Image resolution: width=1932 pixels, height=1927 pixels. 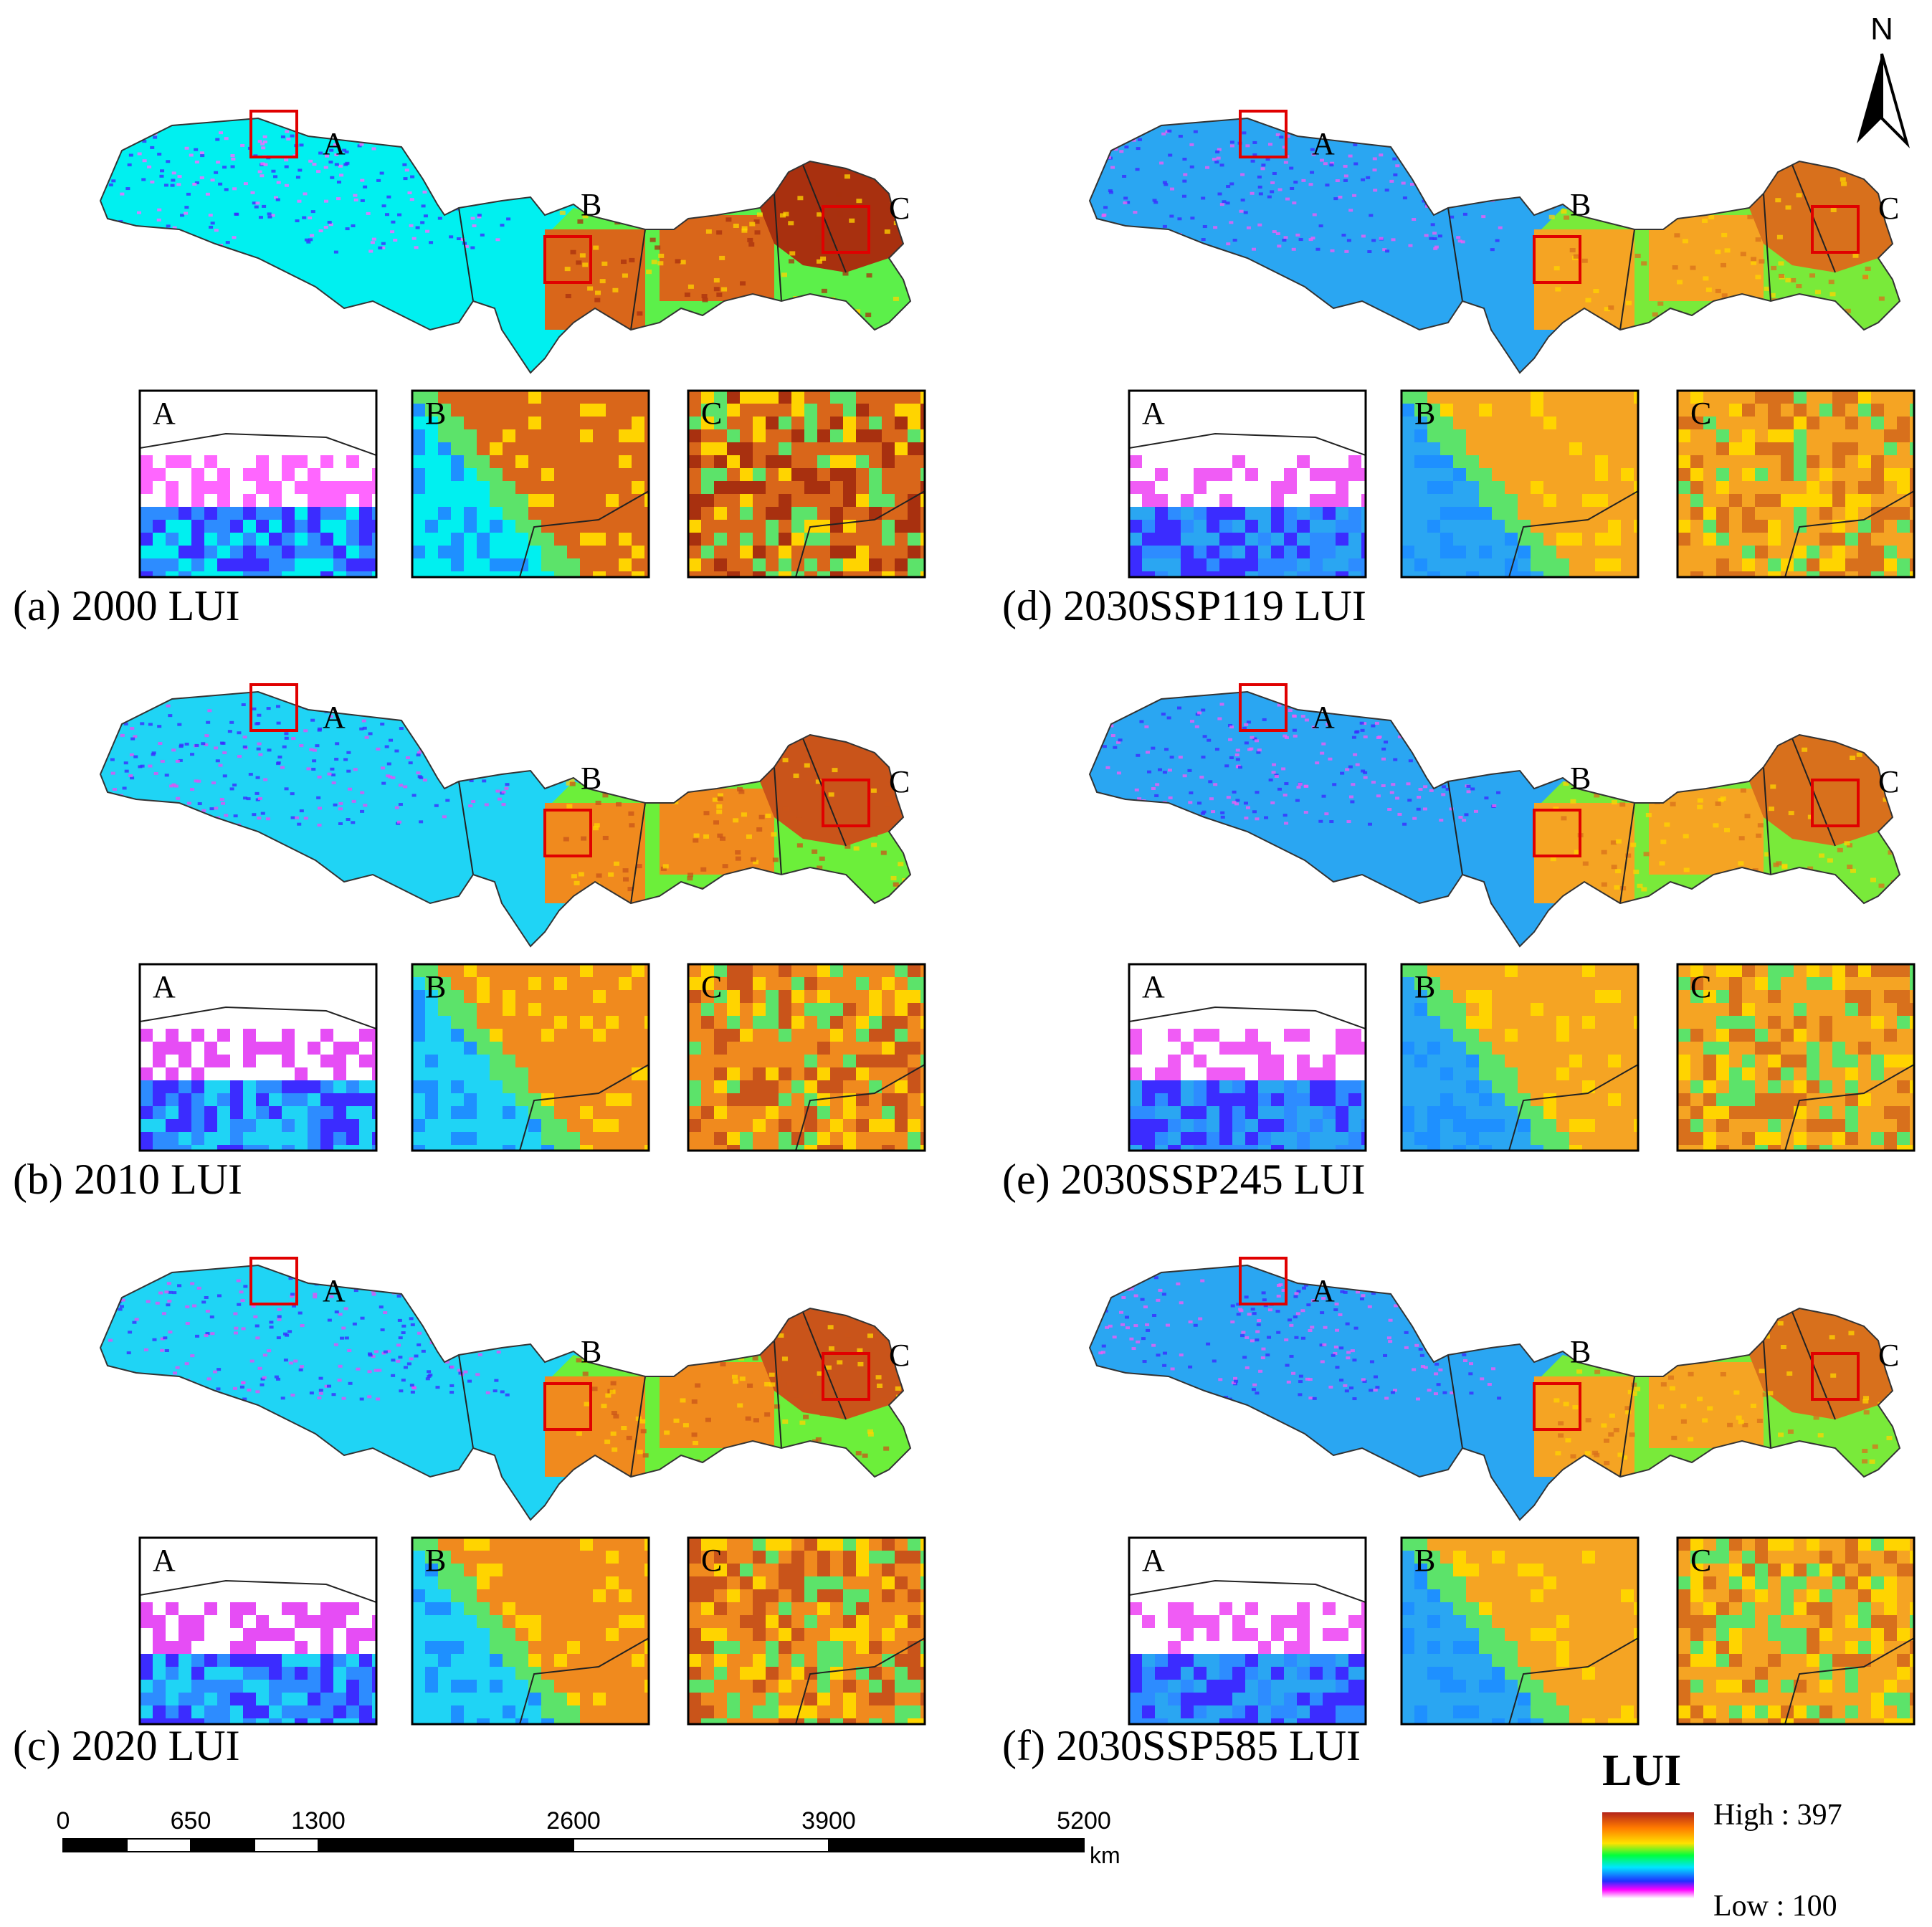 What do you see at coordinates (512, 344) in the screenshot?
I see `map-panel-a: A B C A B C` at bounding box center [512, 344].